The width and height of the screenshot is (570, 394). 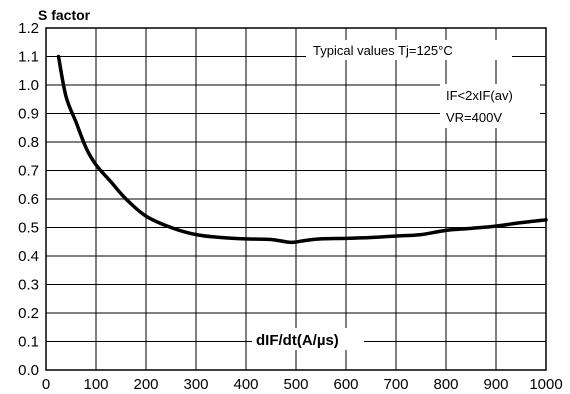 What do you see at coordinates (245, 384) in the screenshot?
I see `x-tick-label: 400` at bounding box center [245, 384].